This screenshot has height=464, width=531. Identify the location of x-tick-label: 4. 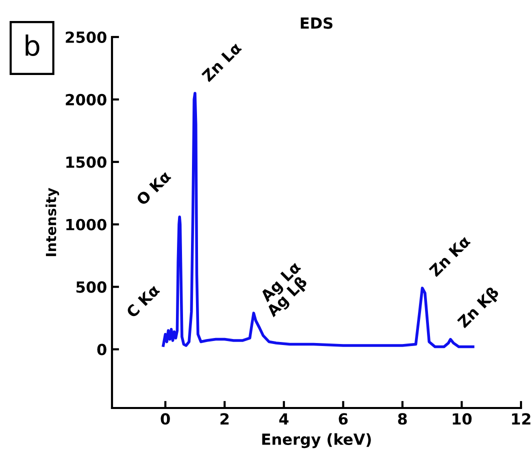
(284, 418).